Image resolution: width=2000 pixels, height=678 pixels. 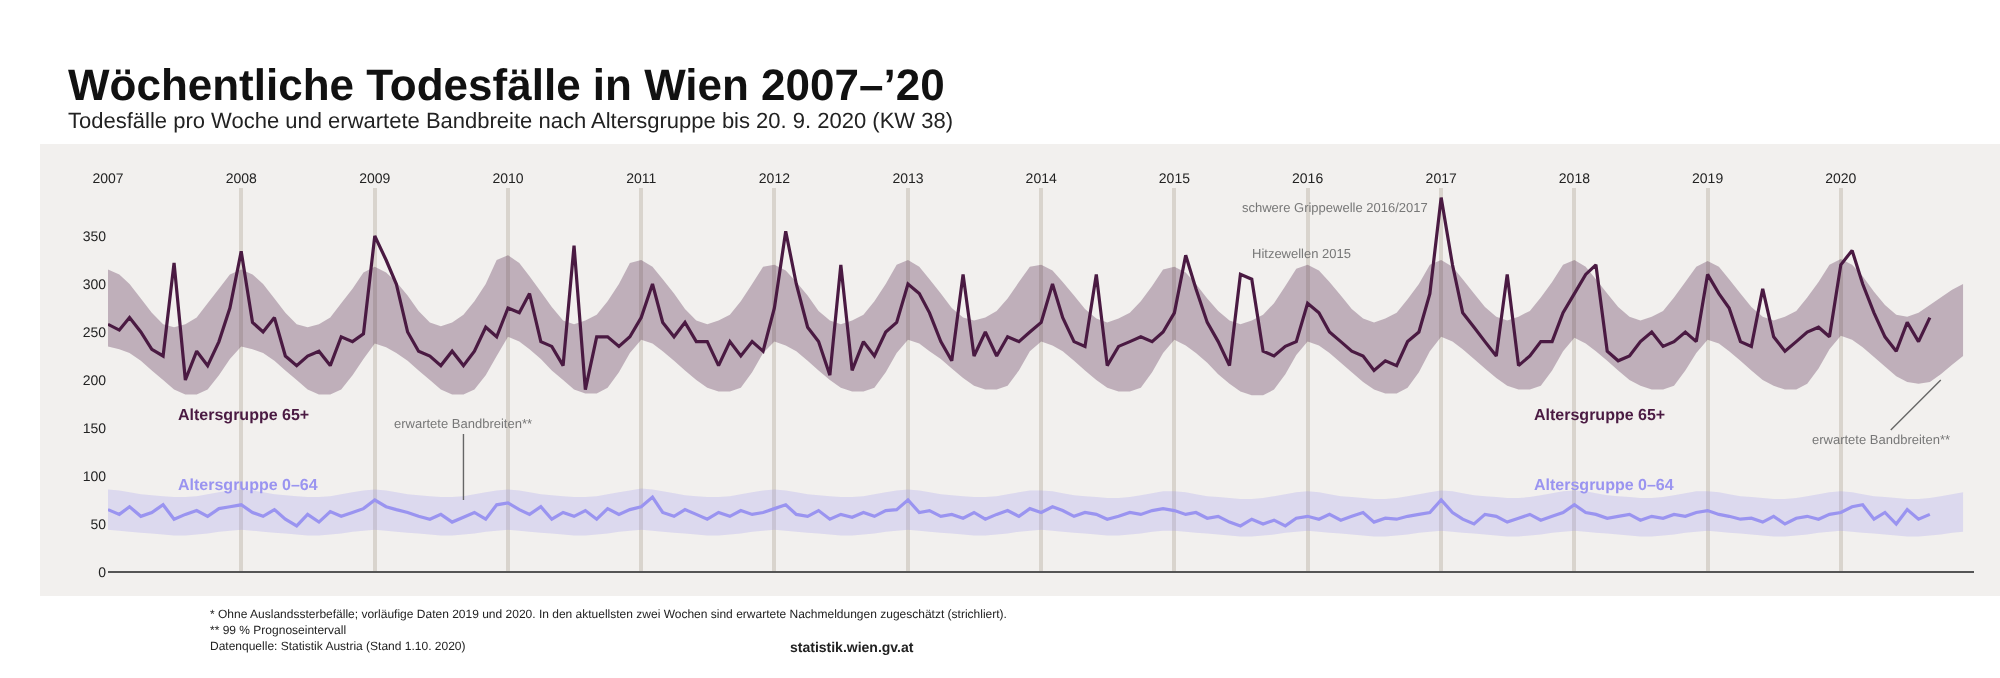 What do you see at coordinates (1604, 485) in the screenshot?
I see `text: Altersgruppe 0–64` at bounding box center [1604, 485].